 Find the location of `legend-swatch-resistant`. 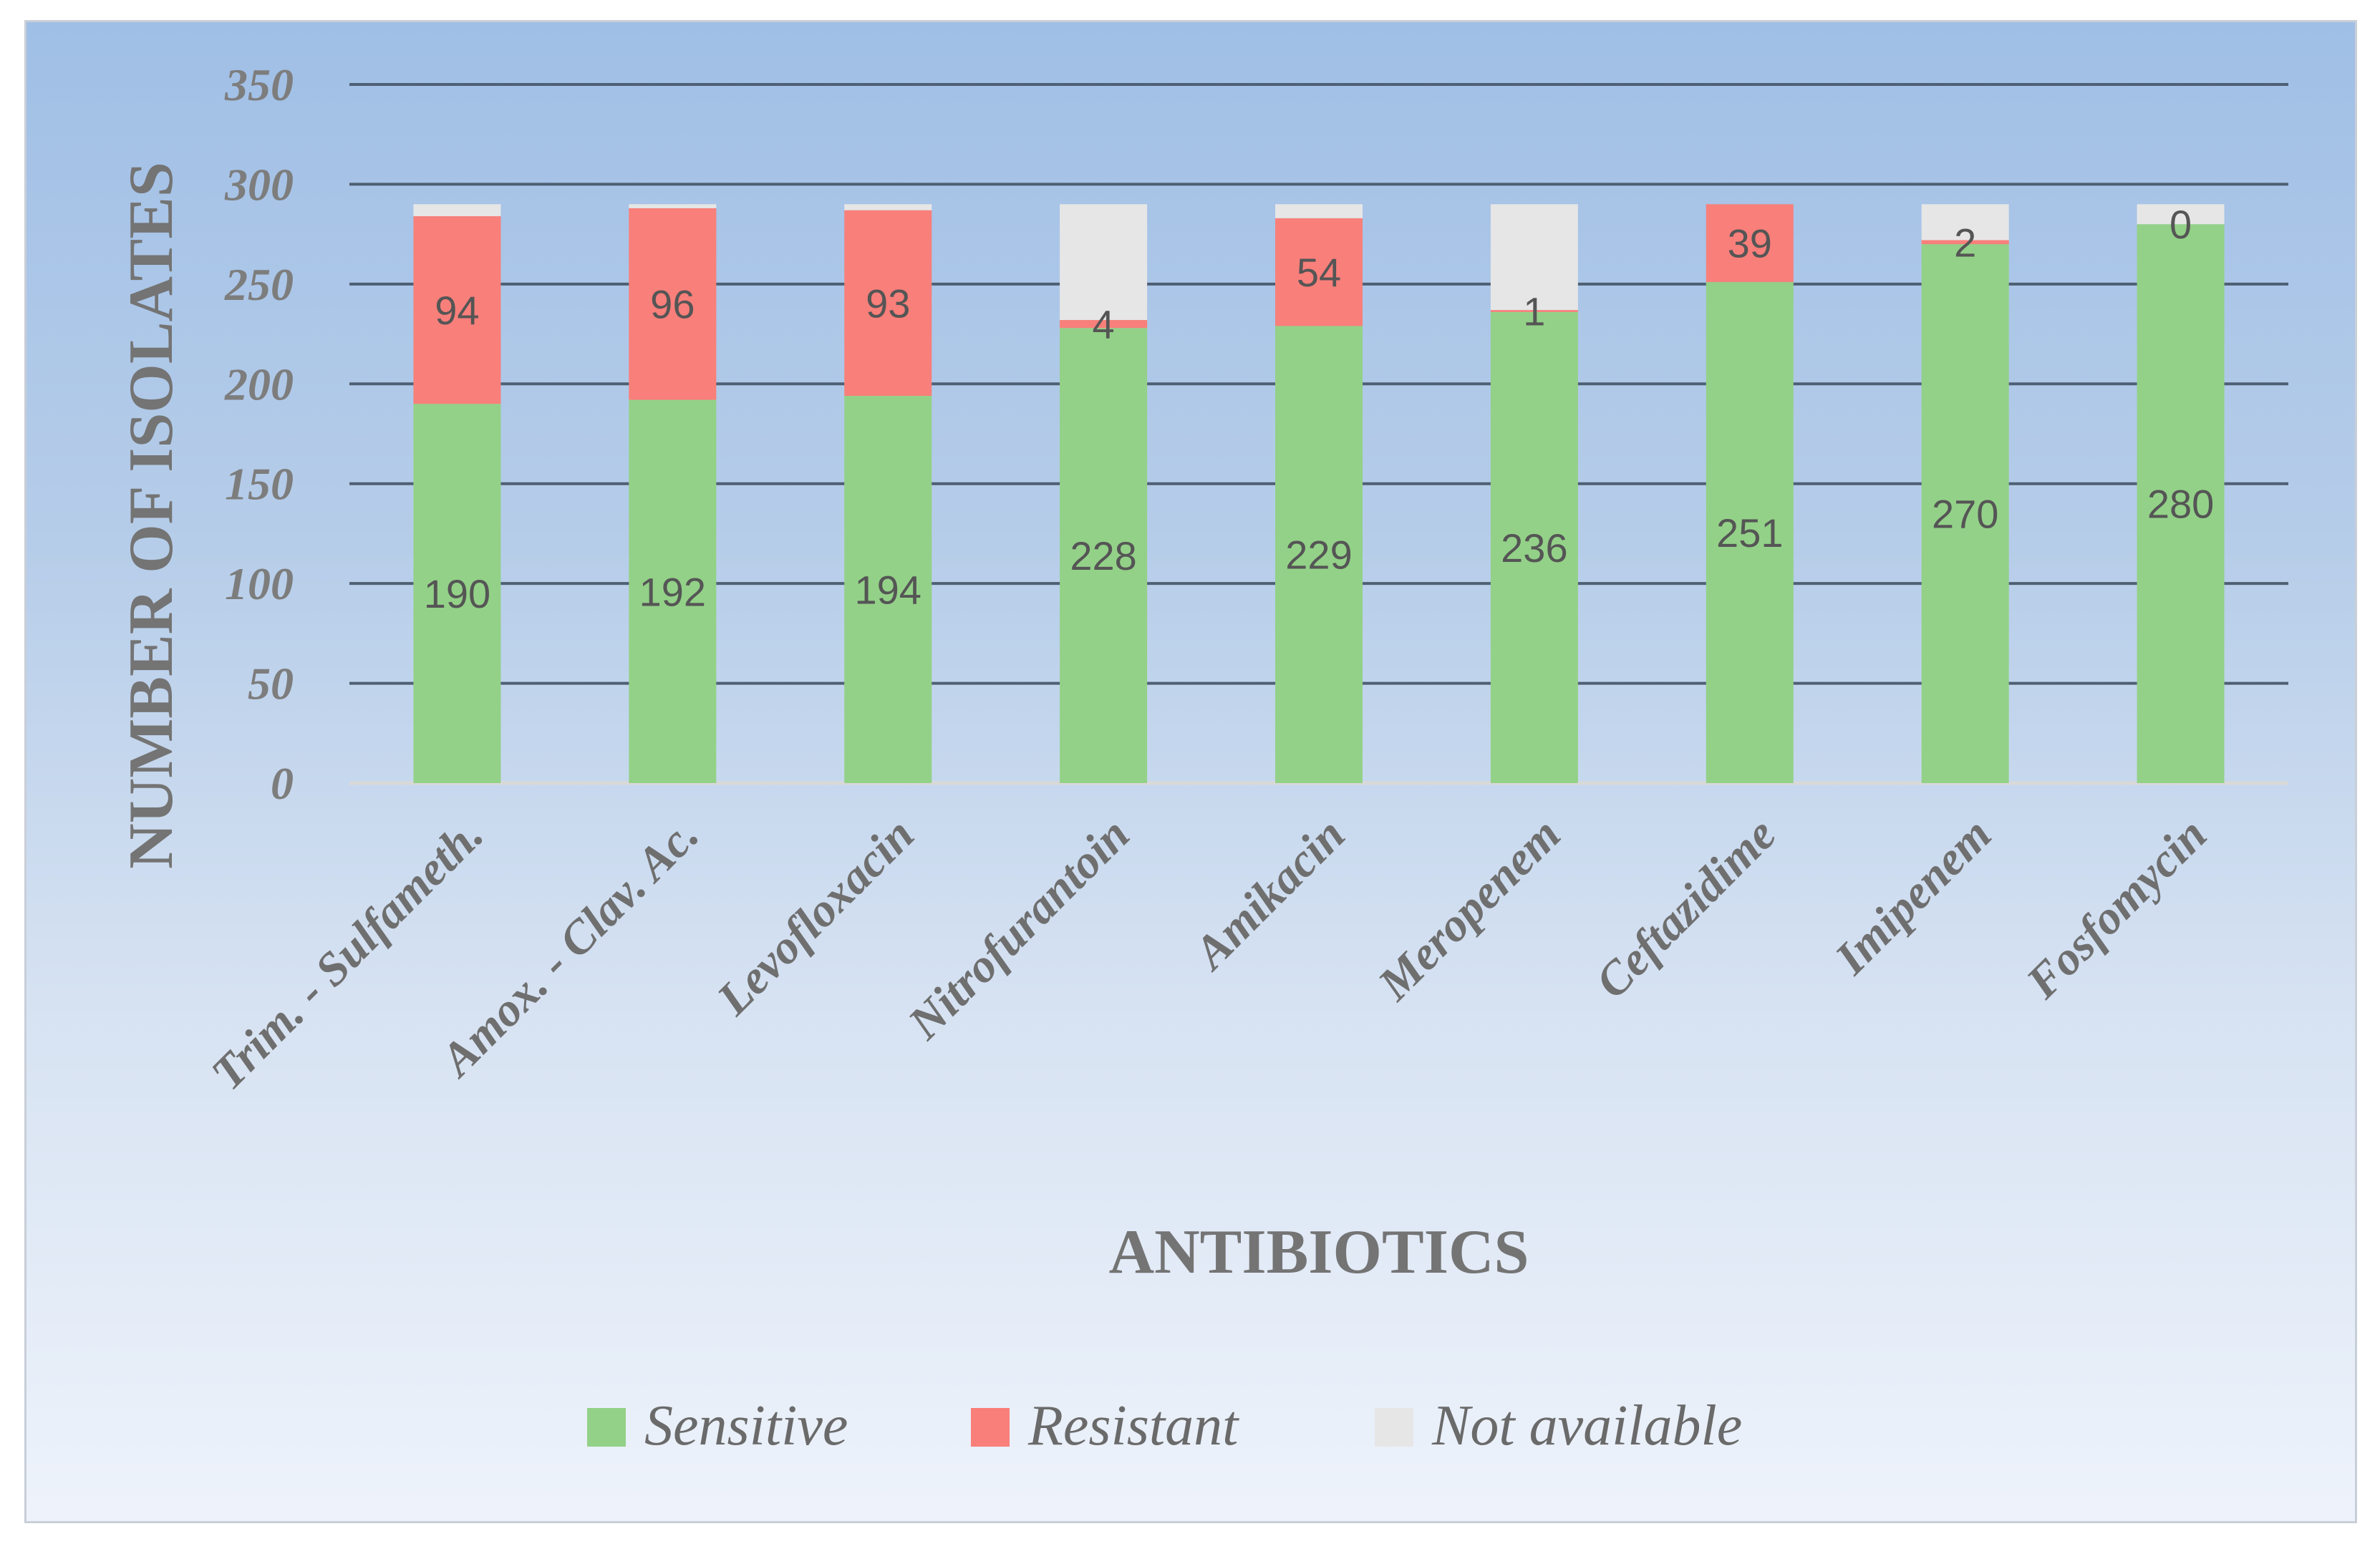

legend-swatch-resistant is located at coordinates (990, 1427).